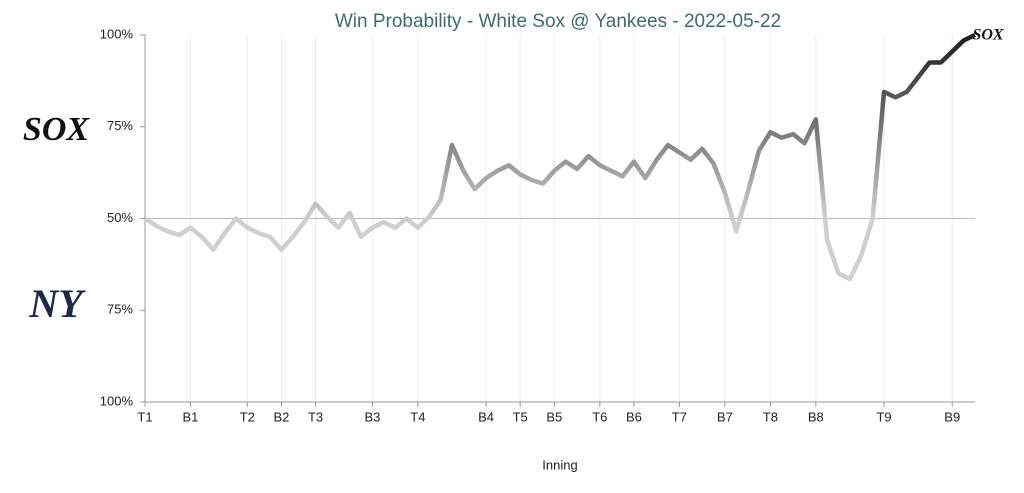  What do you see at coordinates (559, 464) in the screenshot?
I see `x-axis-label: Inning` at bounding box center [559, 464].